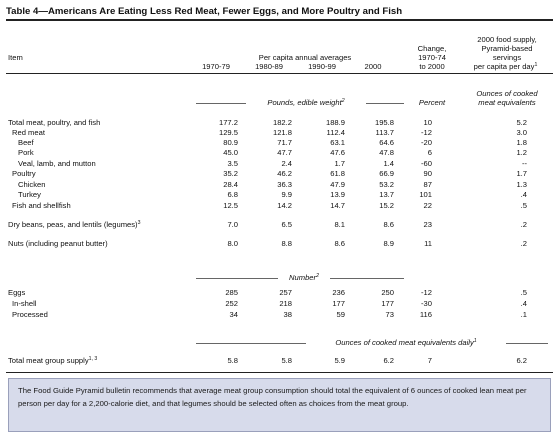 The width and height of the screenshot is (559, 440). I want to click on table-cell: 6.8, so click(232, 194).